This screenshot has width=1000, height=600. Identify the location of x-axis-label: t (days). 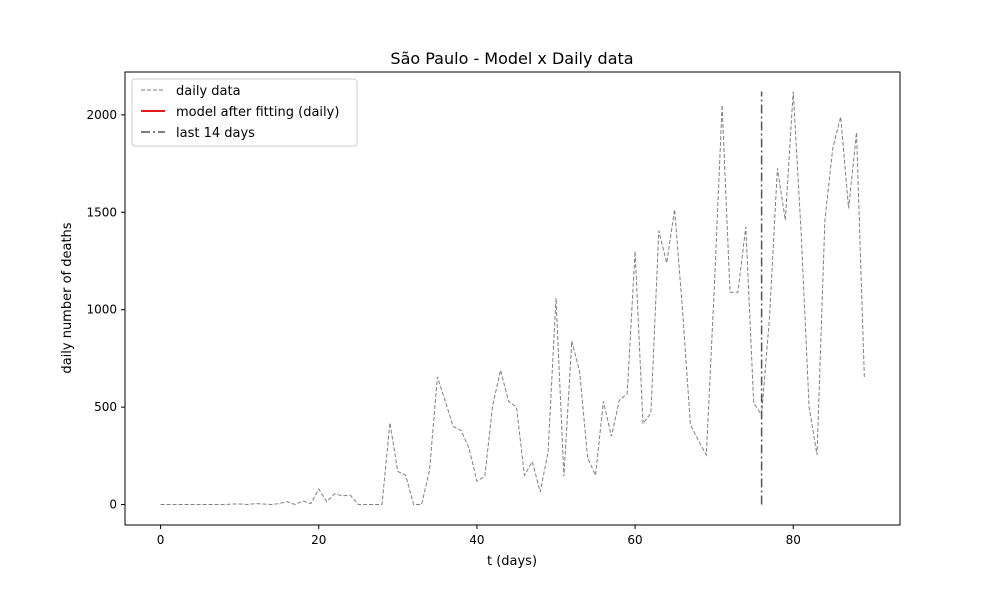
(512, 561).